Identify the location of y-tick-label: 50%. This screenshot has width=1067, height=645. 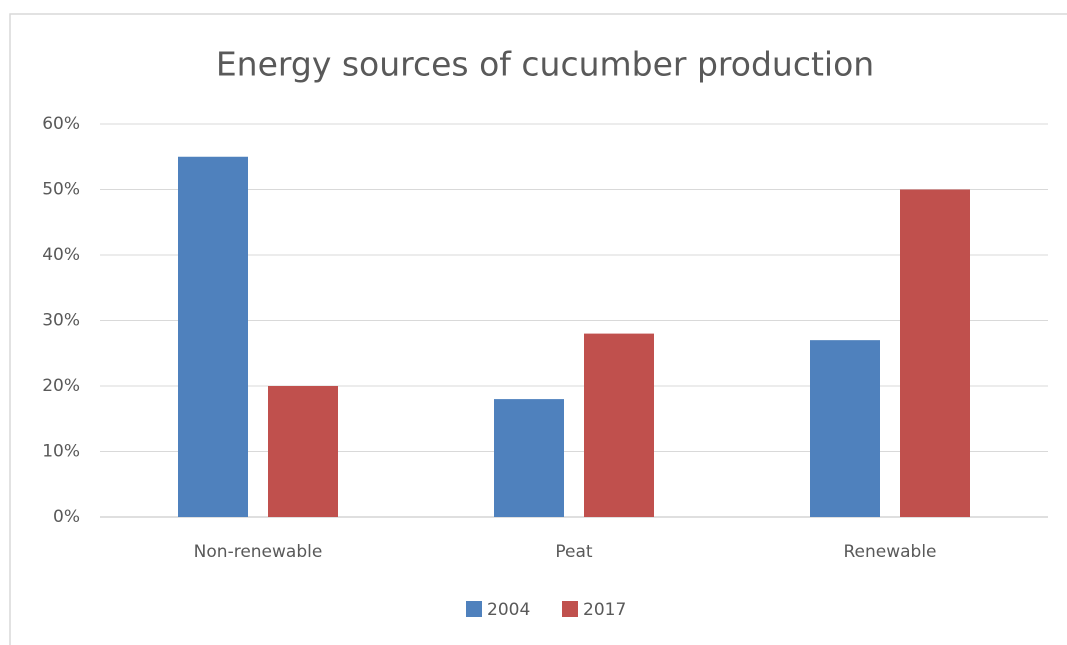
(61, 190).